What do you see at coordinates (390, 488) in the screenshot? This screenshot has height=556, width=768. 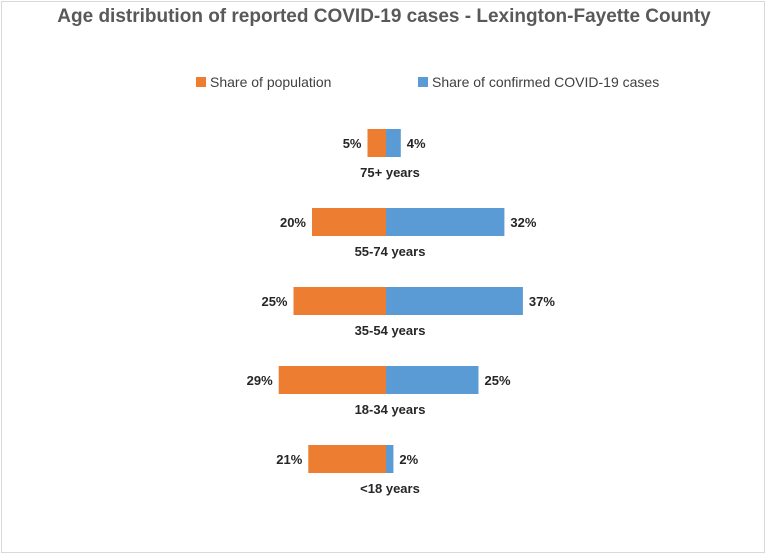 I see `category-label: <18 years` at bounding box center [390, 488].